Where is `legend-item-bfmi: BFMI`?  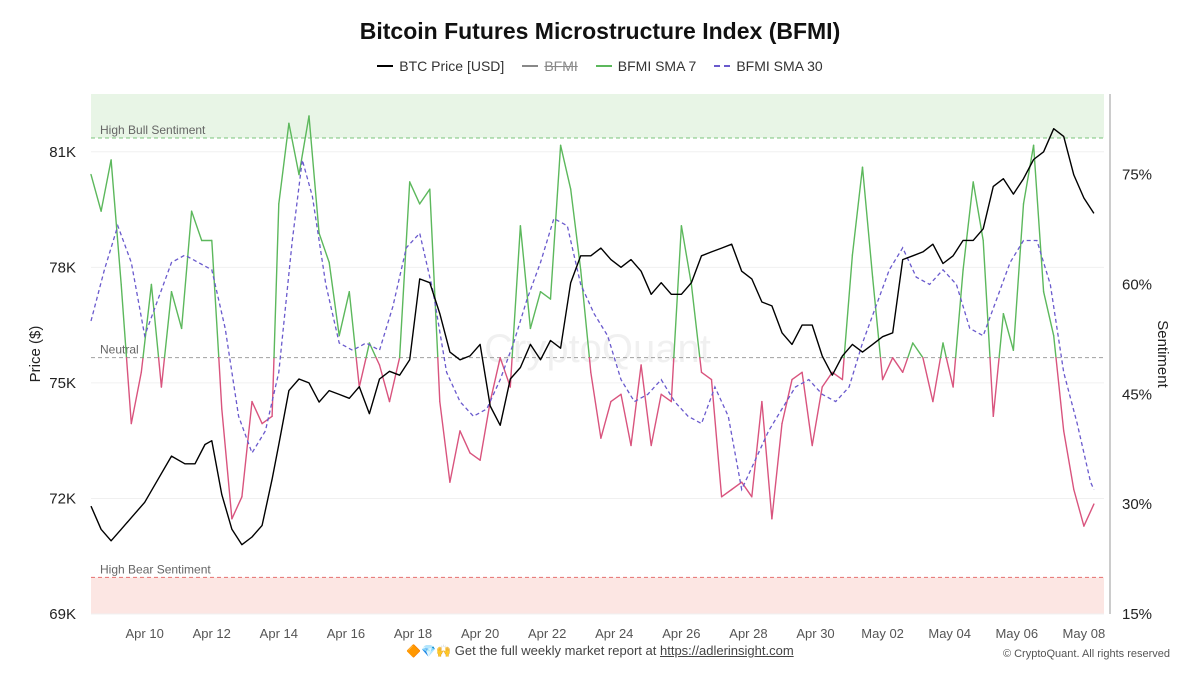 legend-item-bfmi: BFMI is located at coordinates (550, 66).